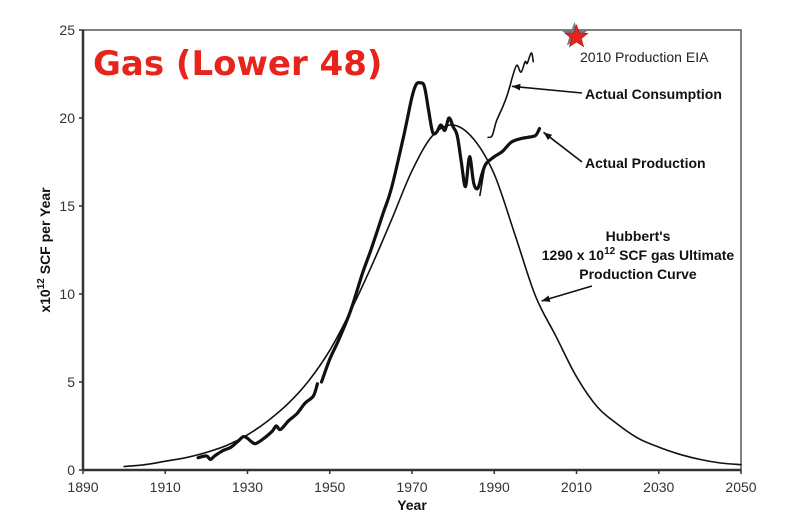  I want to click on x-tick-label: 2050, so click(740, 487).